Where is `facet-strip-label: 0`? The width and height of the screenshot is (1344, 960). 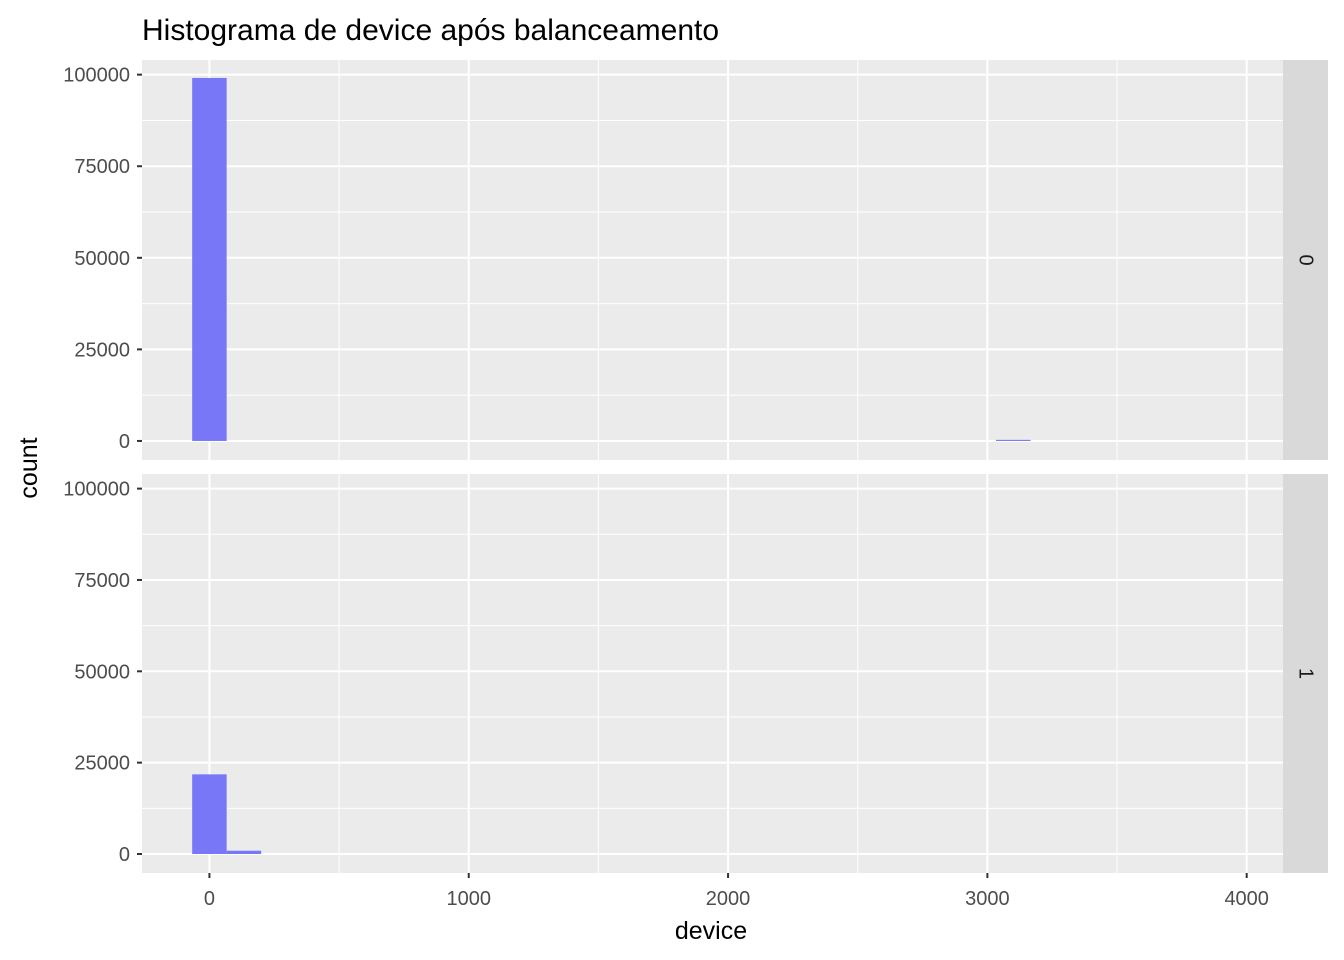
facet-strip-label: 0 is located at coordinates (1306, 259).